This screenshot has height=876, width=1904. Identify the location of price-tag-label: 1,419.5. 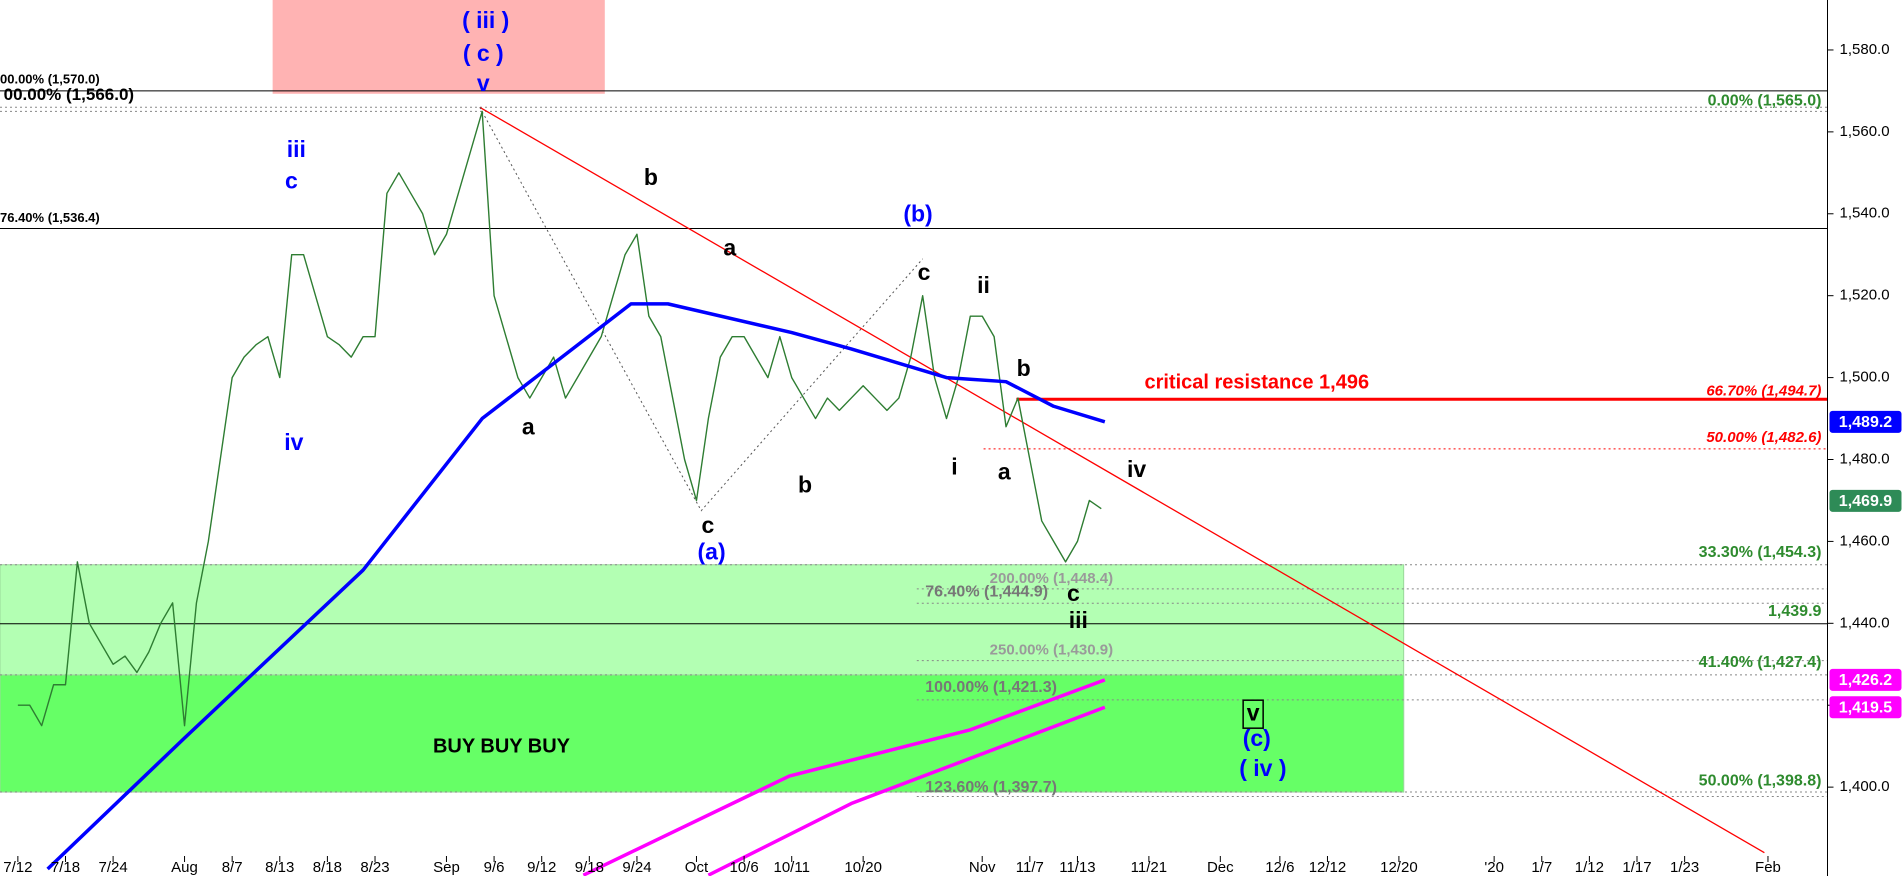
(1865, 707).